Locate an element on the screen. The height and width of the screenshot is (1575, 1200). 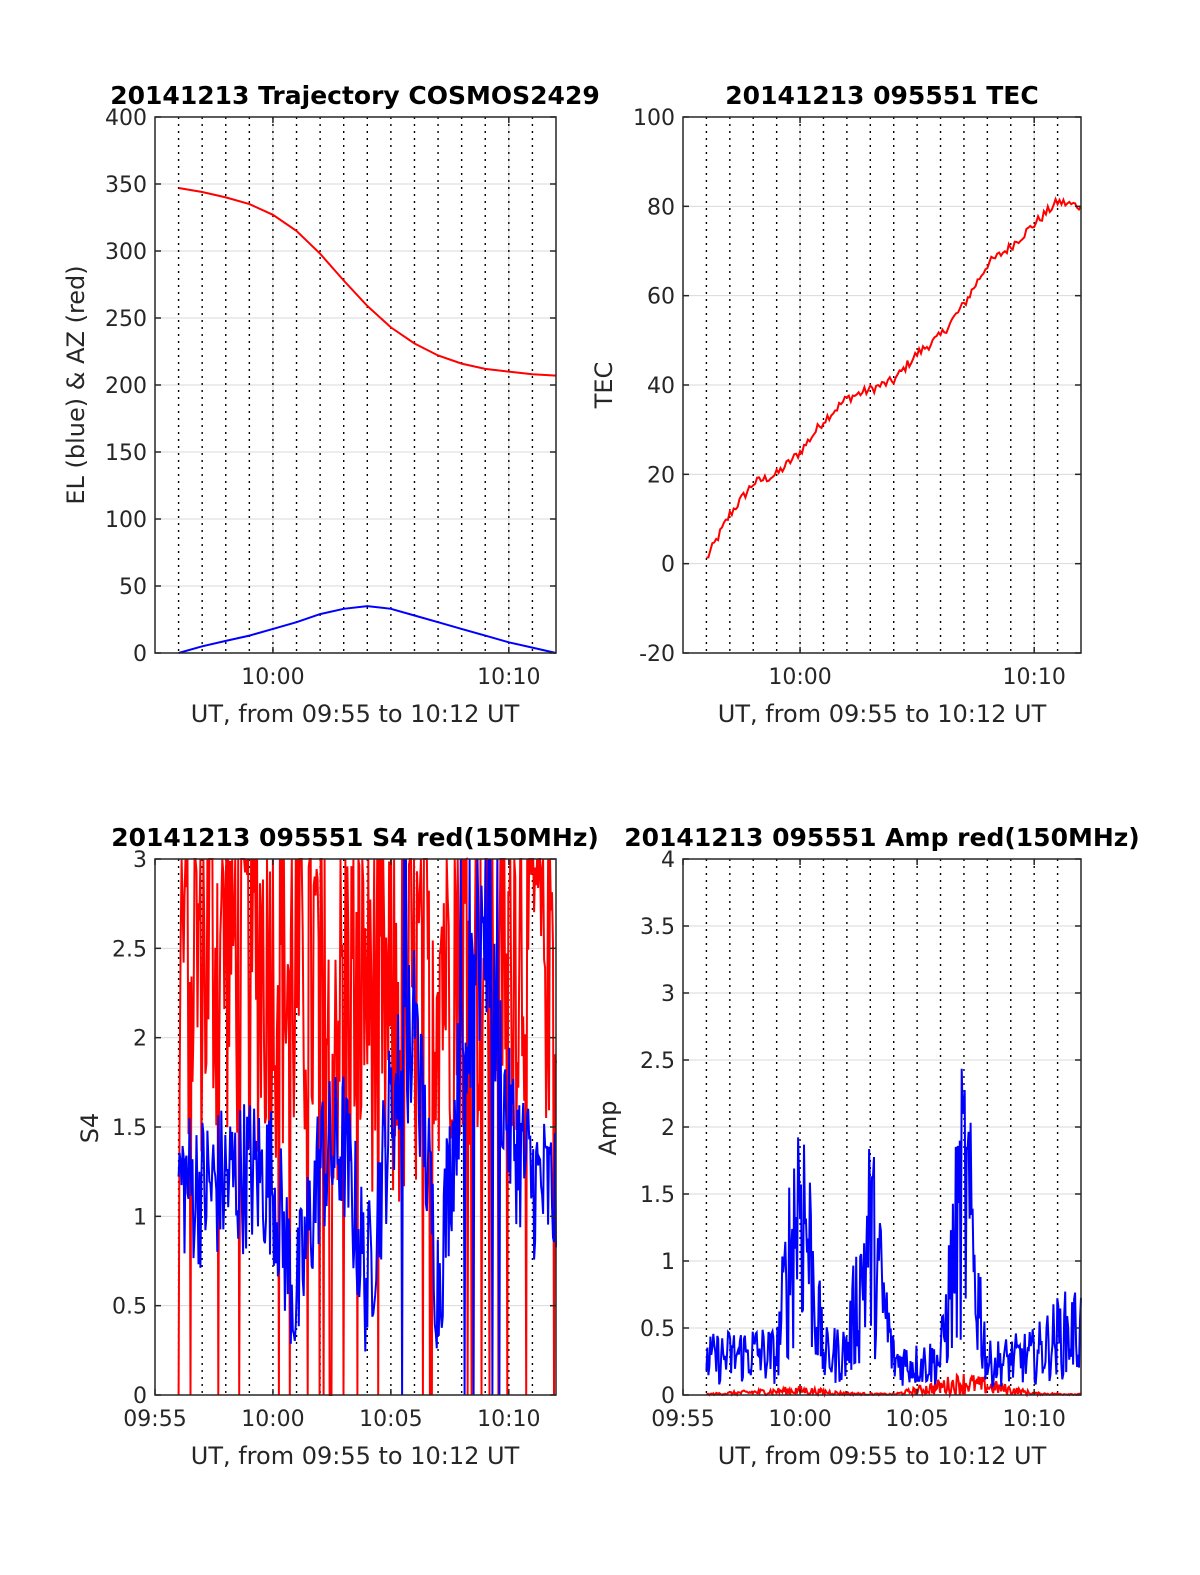
panel-tec-axes: -20 0 20 40 60 80 100 10:00 10:10 is located at coordinates (857, 398).